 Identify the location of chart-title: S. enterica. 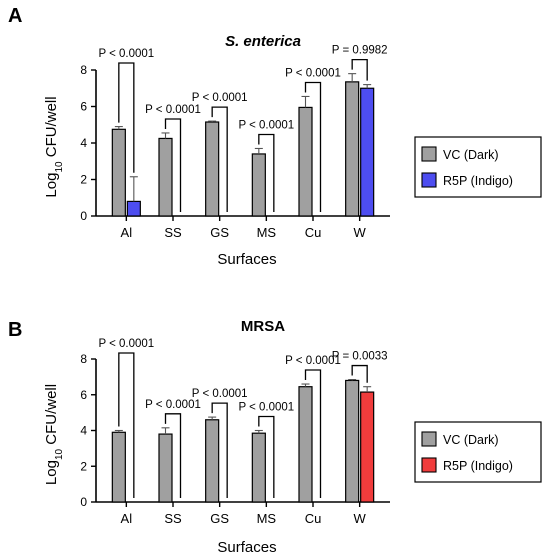
(263, 41).